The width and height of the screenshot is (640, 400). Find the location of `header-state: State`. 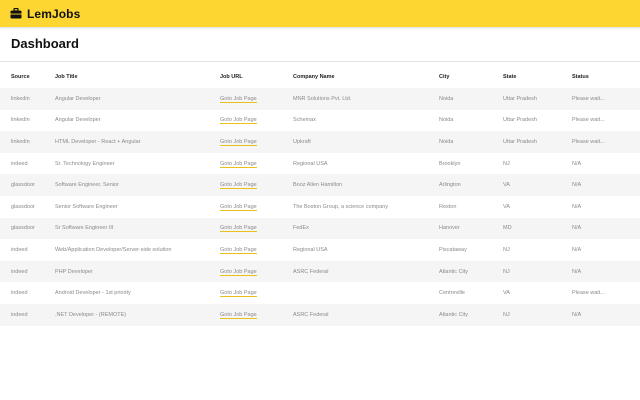

header-state: State is located at coordinates (510, 77).